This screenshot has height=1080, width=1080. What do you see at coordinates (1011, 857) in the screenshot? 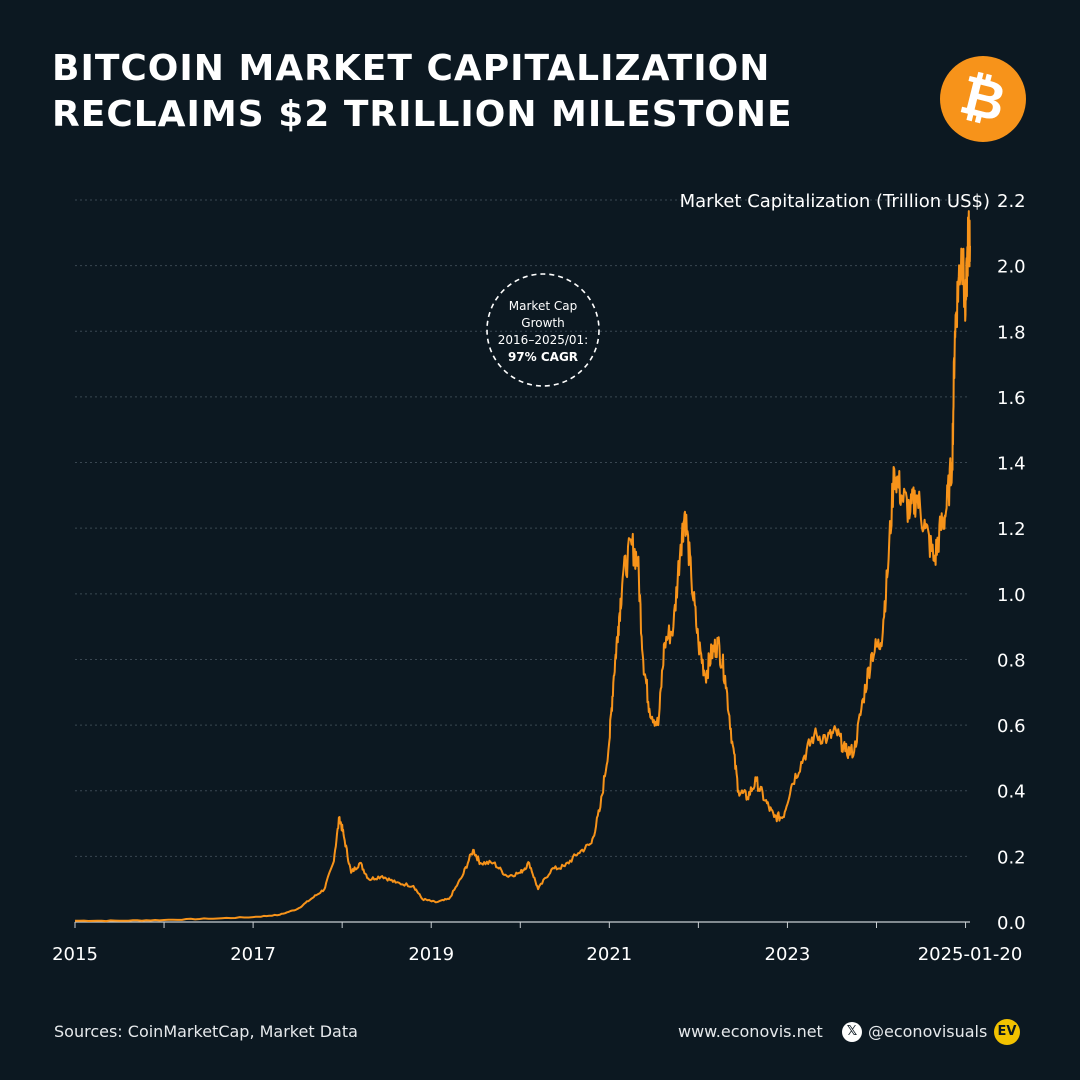
I see `y-tick-label: 0.2` at bounding box center [1011, 857].